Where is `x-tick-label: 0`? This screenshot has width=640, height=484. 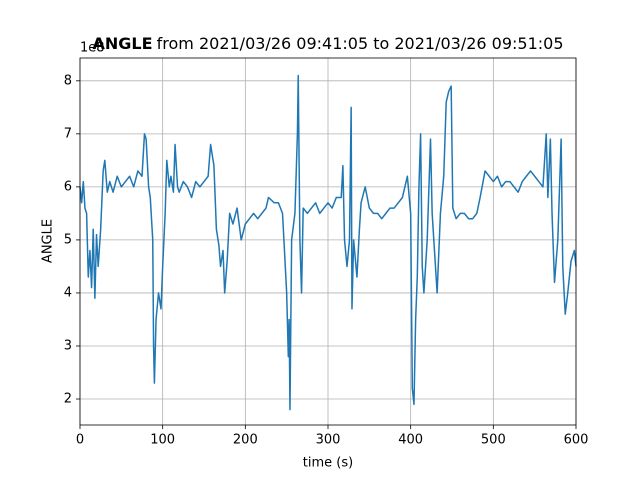
x-tick-label: 0 is located at coordinates (80, 440).